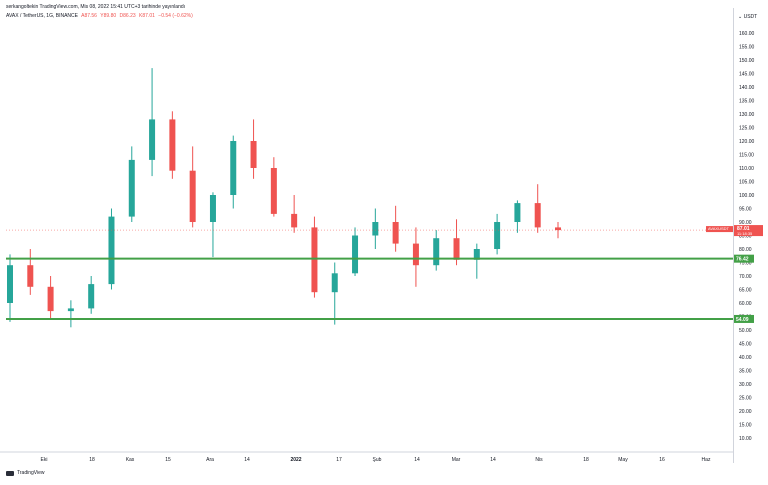 The width and height of the screenshot is (768, 485). Describe the element at coordinates (745, 345) in the screenshot. I see `price-tick-label: 45.00` at that location.